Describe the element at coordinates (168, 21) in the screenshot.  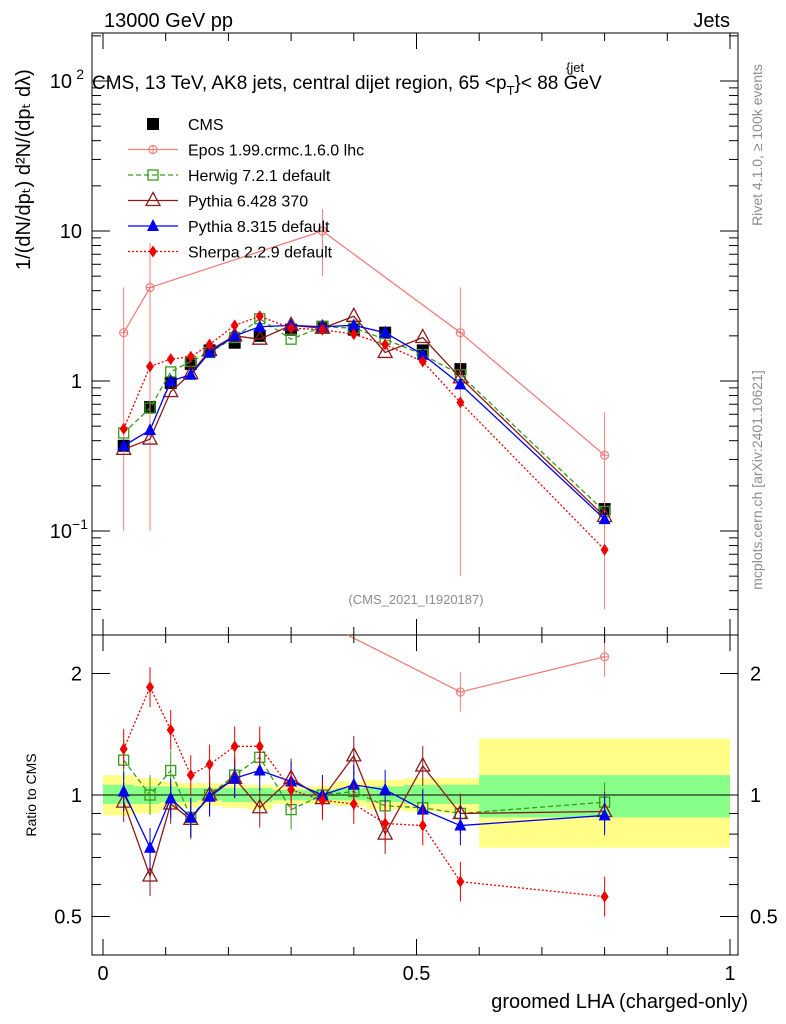
I see `header-left: 13000 GeV pp` at that location.